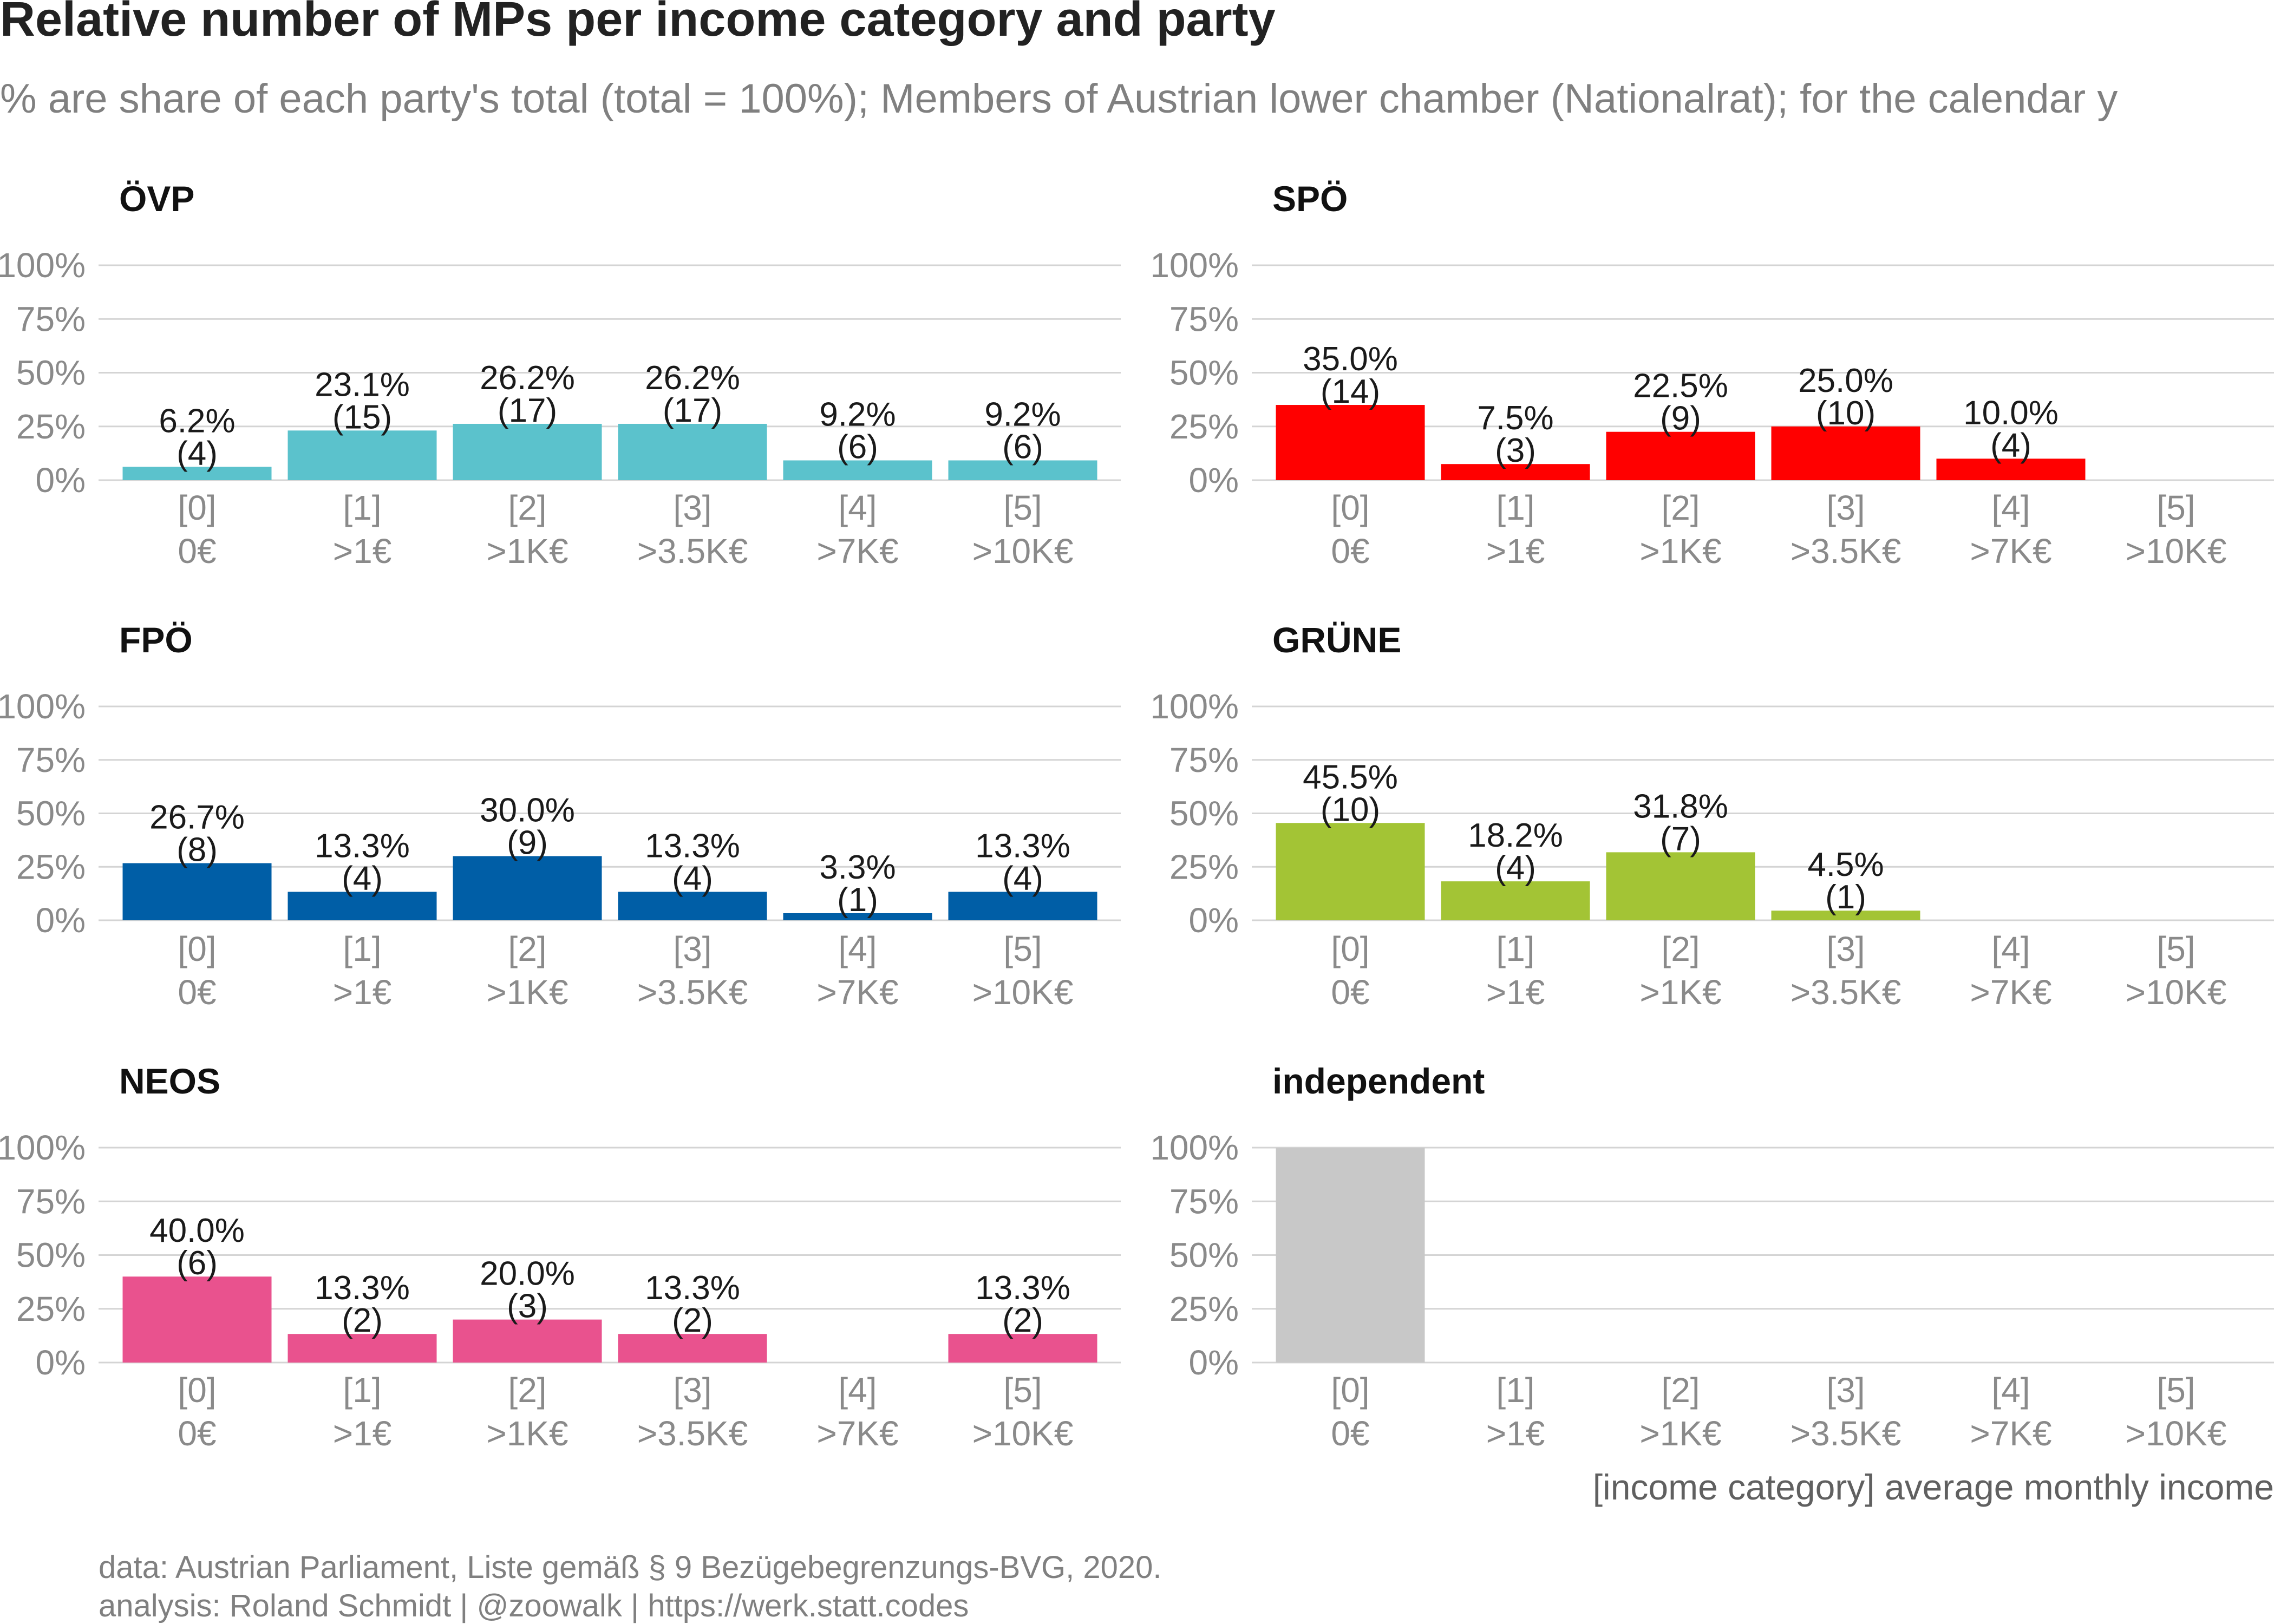  I want to click on bar-percent-label: 45.5%, so click(1351, 777).